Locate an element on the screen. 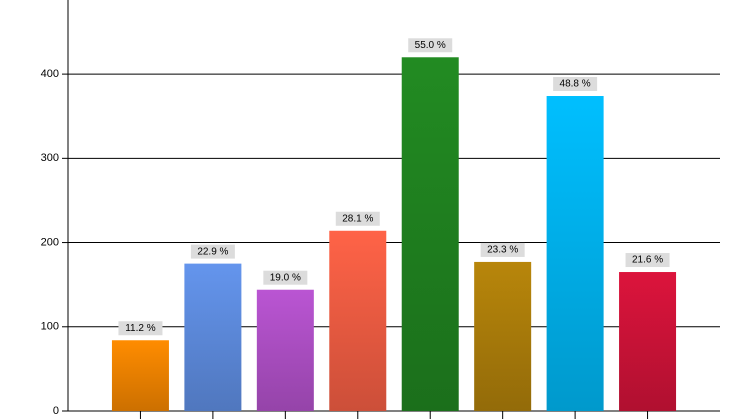 The image size is (746, 419). data-label: 11.2 % is located at coordinates (140, 328).